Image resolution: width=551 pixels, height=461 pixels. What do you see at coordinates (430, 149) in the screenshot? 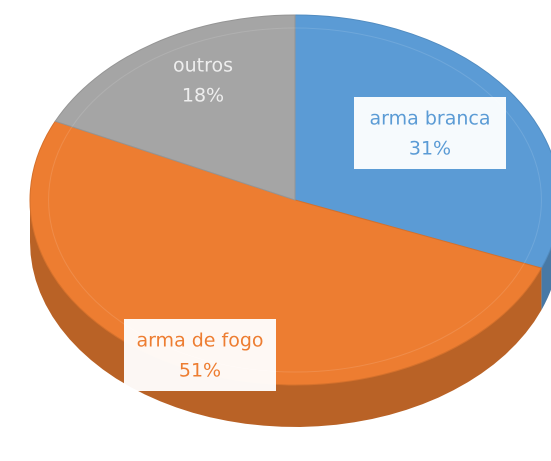
I see `slice-value-label: 31%` at bounding box center [430, 149].